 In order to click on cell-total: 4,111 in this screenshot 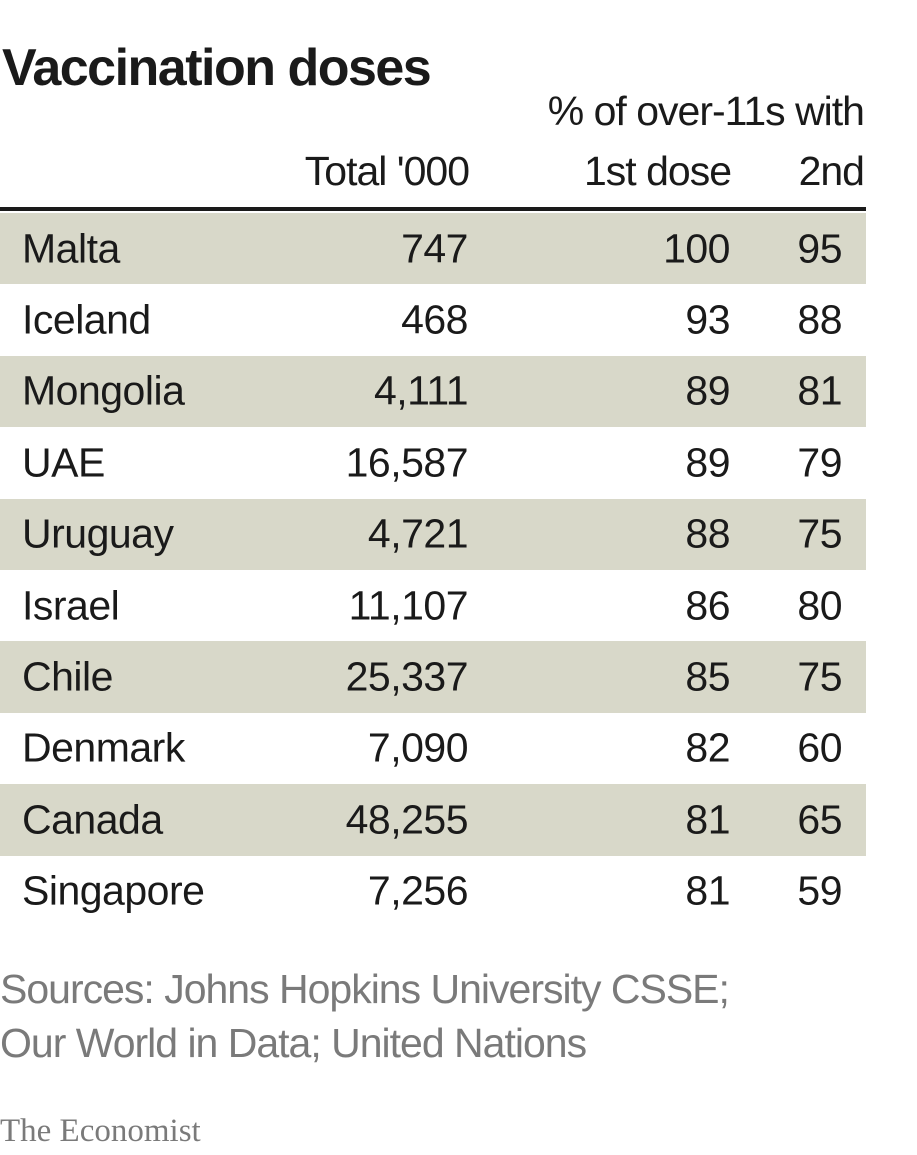, I will do `click(421, 390)`.